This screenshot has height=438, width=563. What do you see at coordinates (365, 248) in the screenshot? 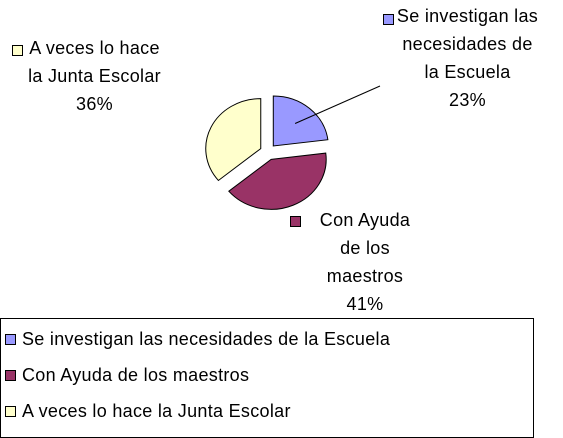
I see `slice-label-name: Con Ayuda de los maestros` at bounding box center [365, 248].